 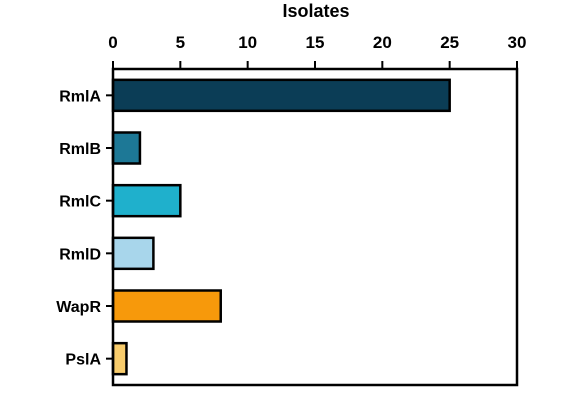 What do you see at coordinates (80, 149) in the screenshot?
I see `category-label-rmlb: RmlB` at bounding box center [80, 149].